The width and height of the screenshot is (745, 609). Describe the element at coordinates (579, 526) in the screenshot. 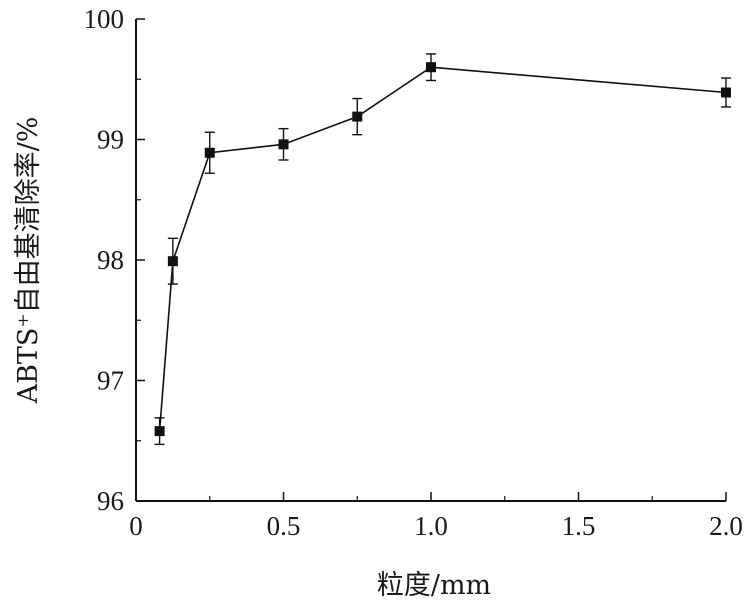

I see `x-tick-label: 1.5` at that location.